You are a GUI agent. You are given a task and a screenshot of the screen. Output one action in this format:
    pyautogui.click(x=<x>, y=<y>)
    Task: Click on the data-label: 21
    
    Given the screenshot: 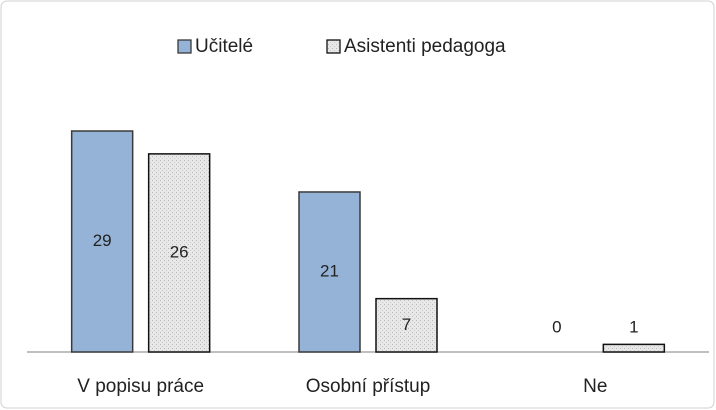 What is the action you would take?
    pyautogui.click(x=329, y=270)
    